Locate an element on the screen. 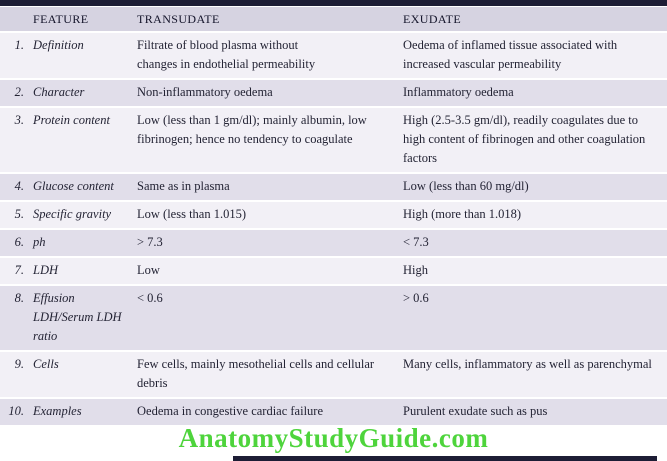  feature-cell: Glucose content is located at coordinates (73, 186).